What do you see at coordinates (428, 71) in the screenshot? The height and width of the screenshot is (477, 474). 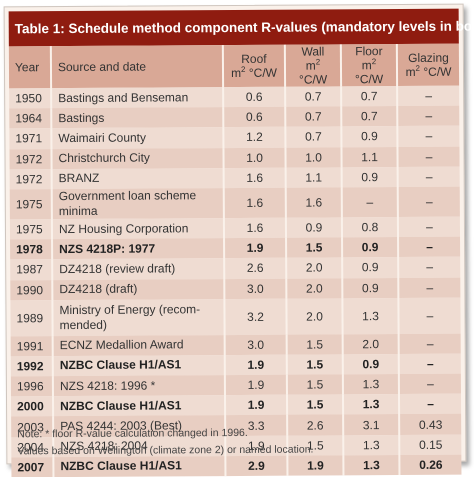 I see `header-glazing-unit: m2 °C/W` at bounding box center [428, 71].